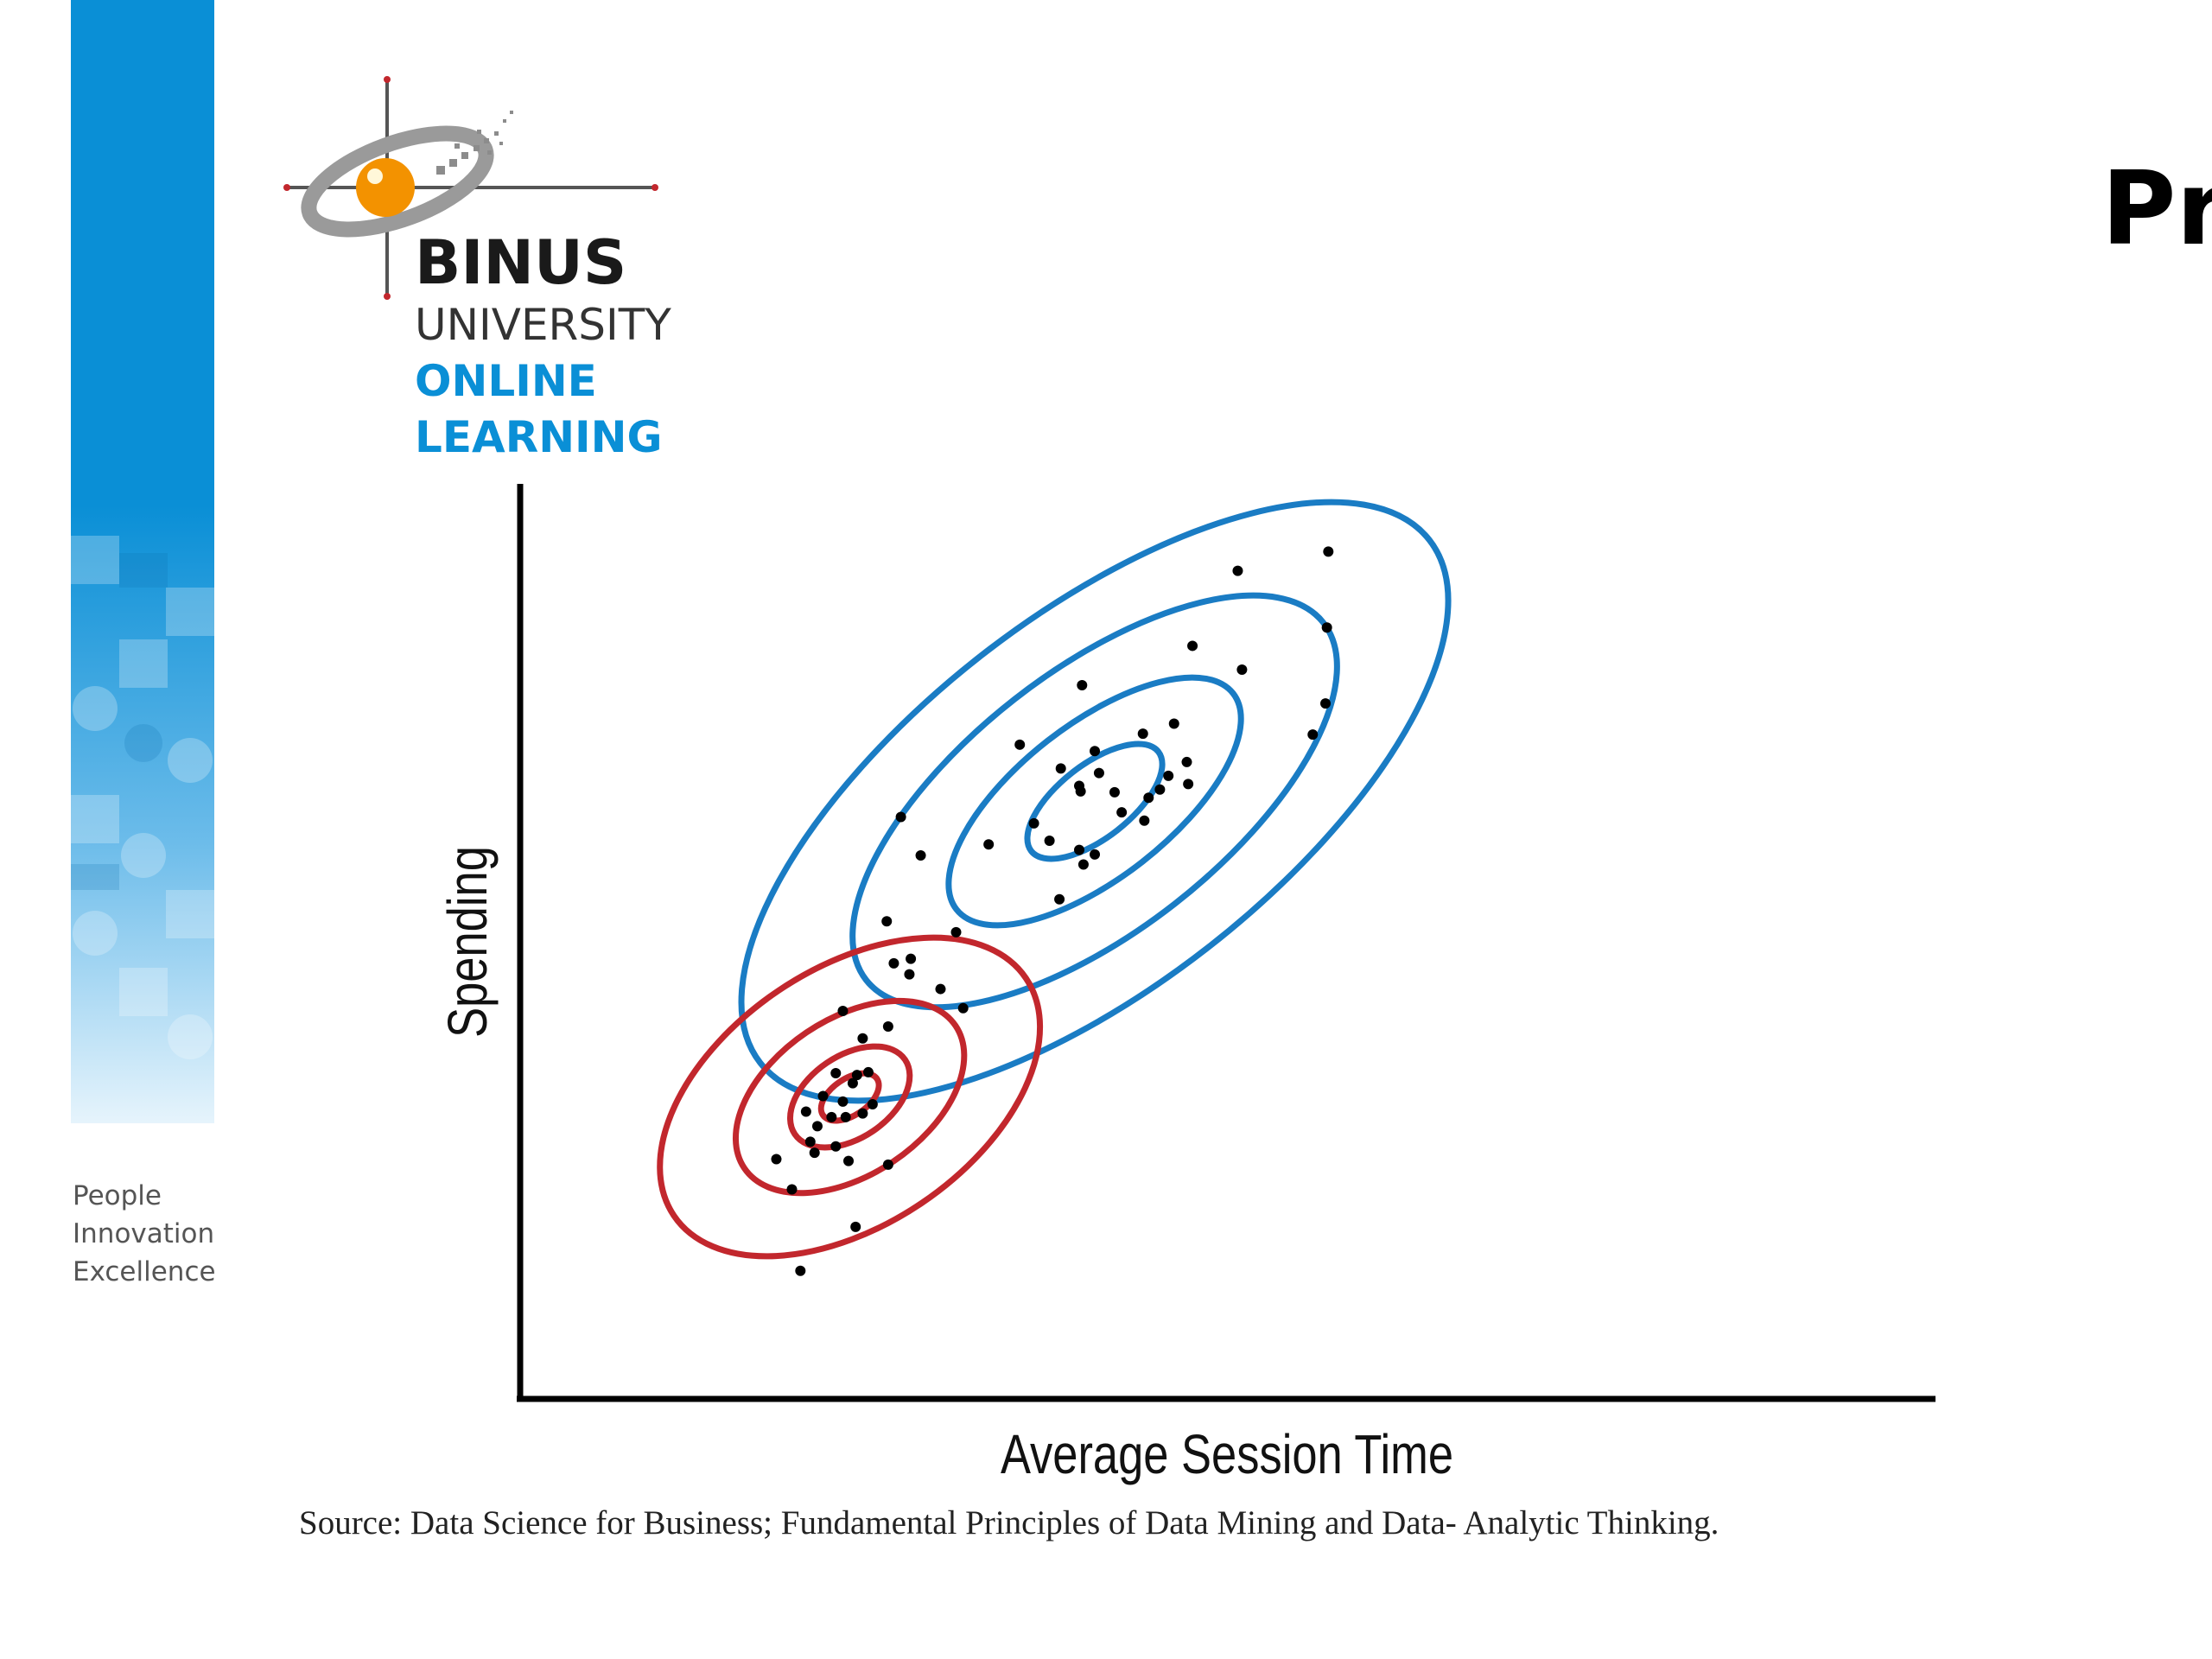 This screenshot has height=1659, width=2212. What do you see at coordinates (475, 143) in the screenshot?
I see `logo-pixel-trail-icon` at bounding box center [475, 143].